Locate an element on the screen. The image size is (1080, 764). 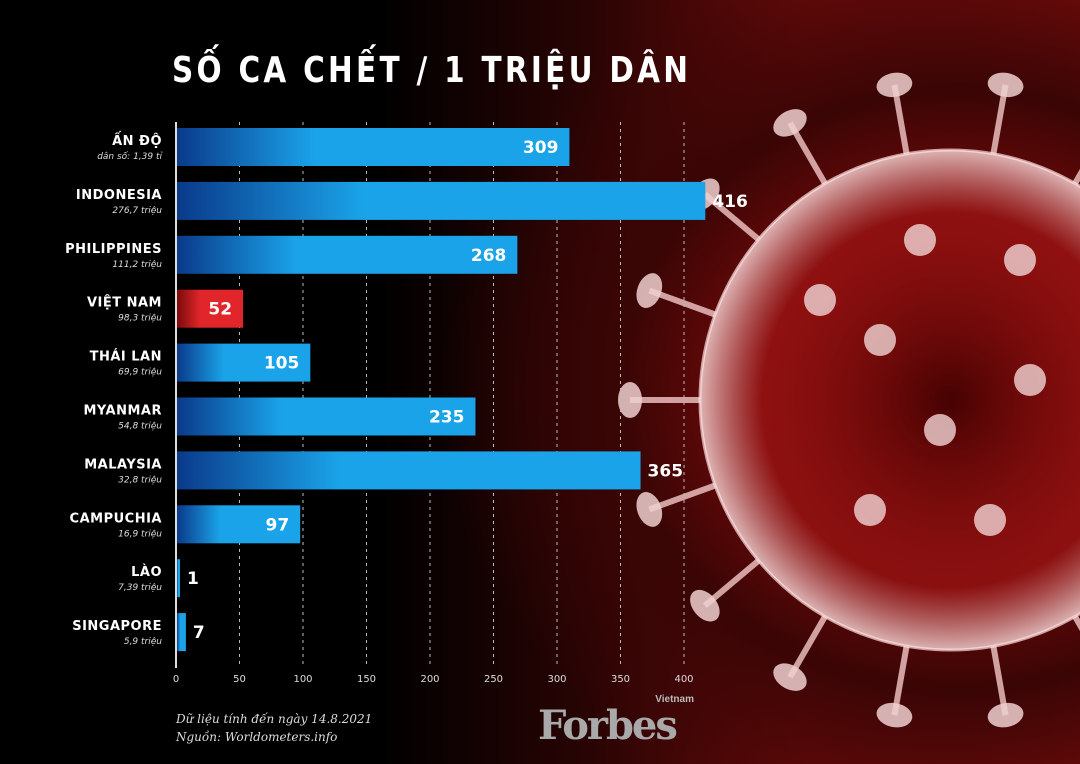
x-tick-label: 400 is located at coordinates (683, 679).